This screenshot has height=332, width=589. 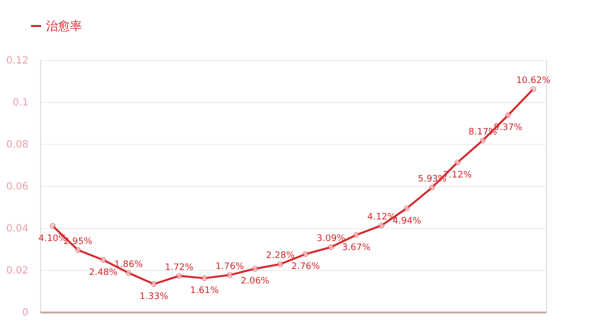 I want to click on data-label: 1.72%, so click(x=179, y=267).